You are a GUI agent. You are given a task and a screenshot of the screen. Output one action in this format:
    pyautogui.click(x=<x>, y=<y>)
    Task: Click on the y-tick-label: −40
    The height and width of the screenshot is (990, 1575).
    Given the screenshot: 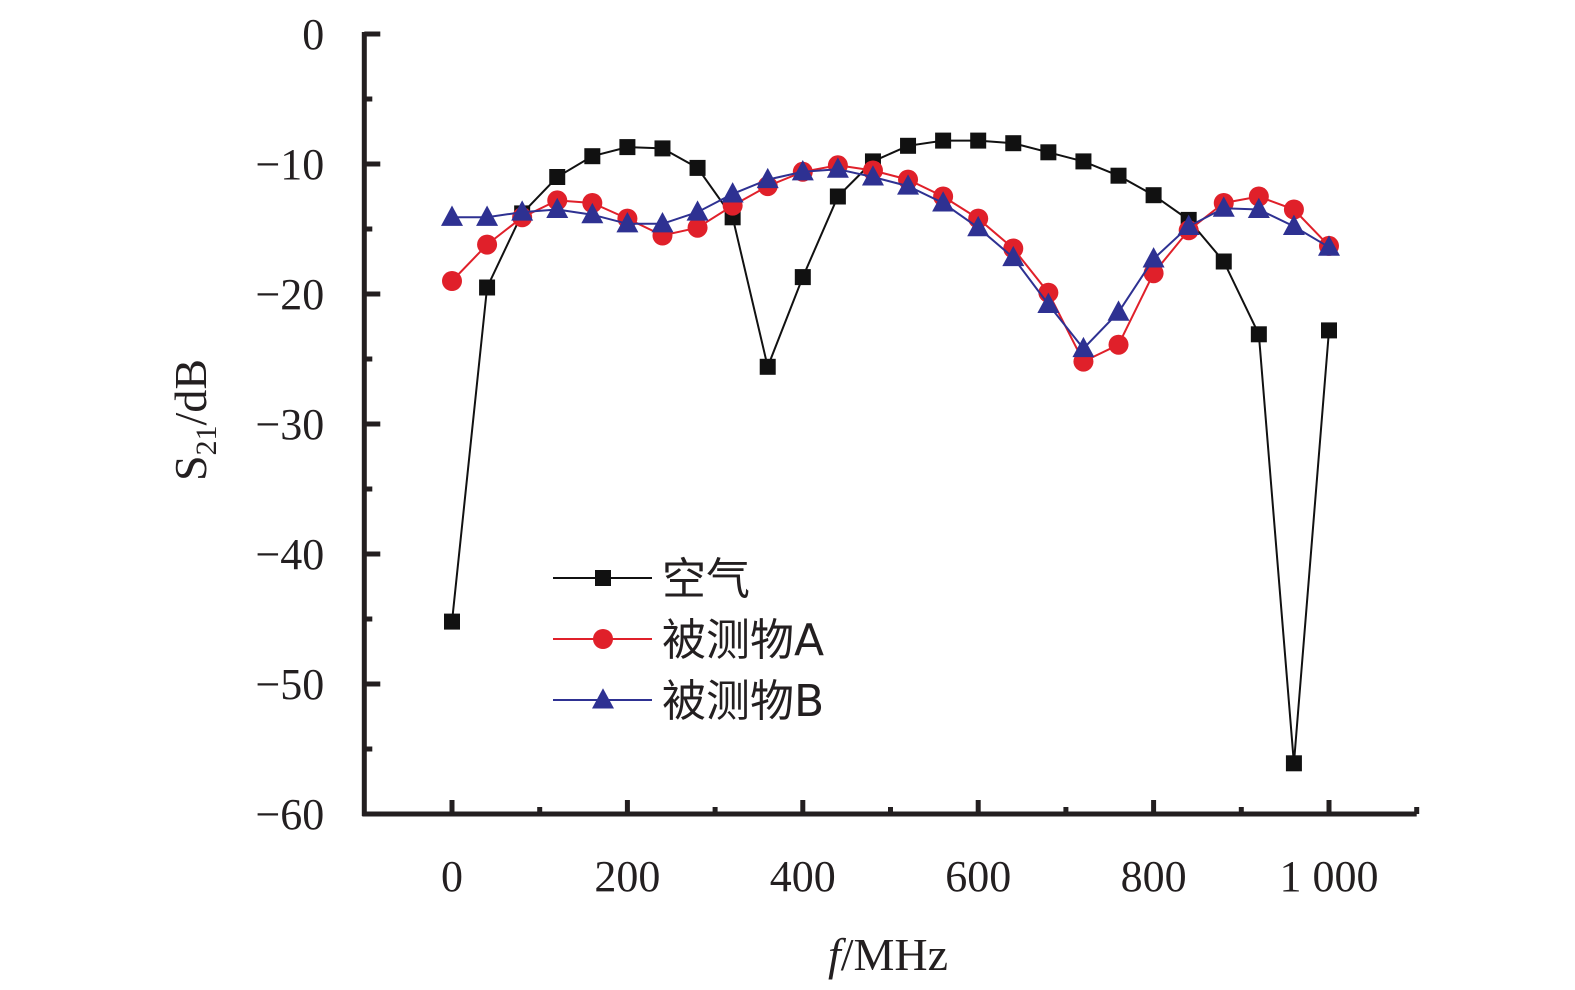 What is the action you would take?
    pyautogui.click(x=289, y=554)
    